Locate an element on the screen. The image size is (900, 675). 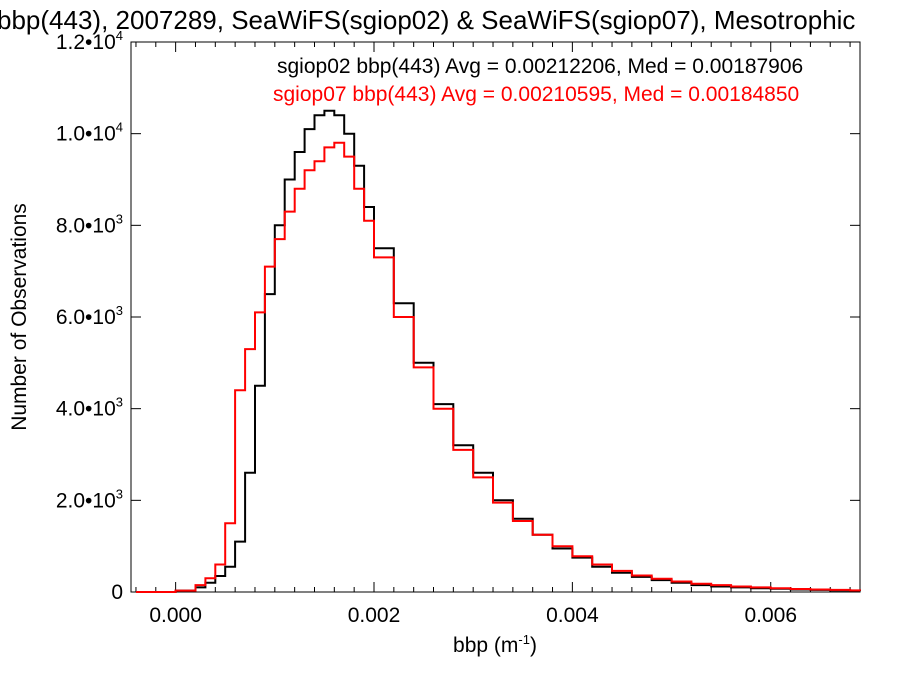
y-tick-mantissa: 6.0•10 is located at coordinates (86, 317).